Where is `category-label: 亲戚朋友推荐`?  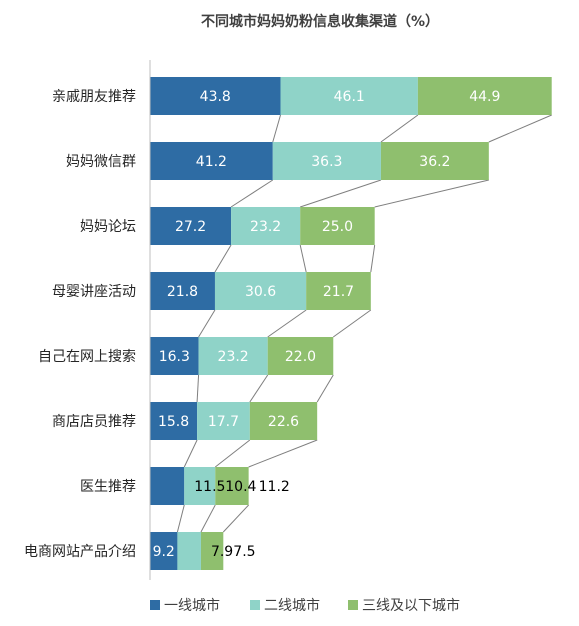 category-label: 亲戚朋友推荐 is located at coordinates (94, 97).